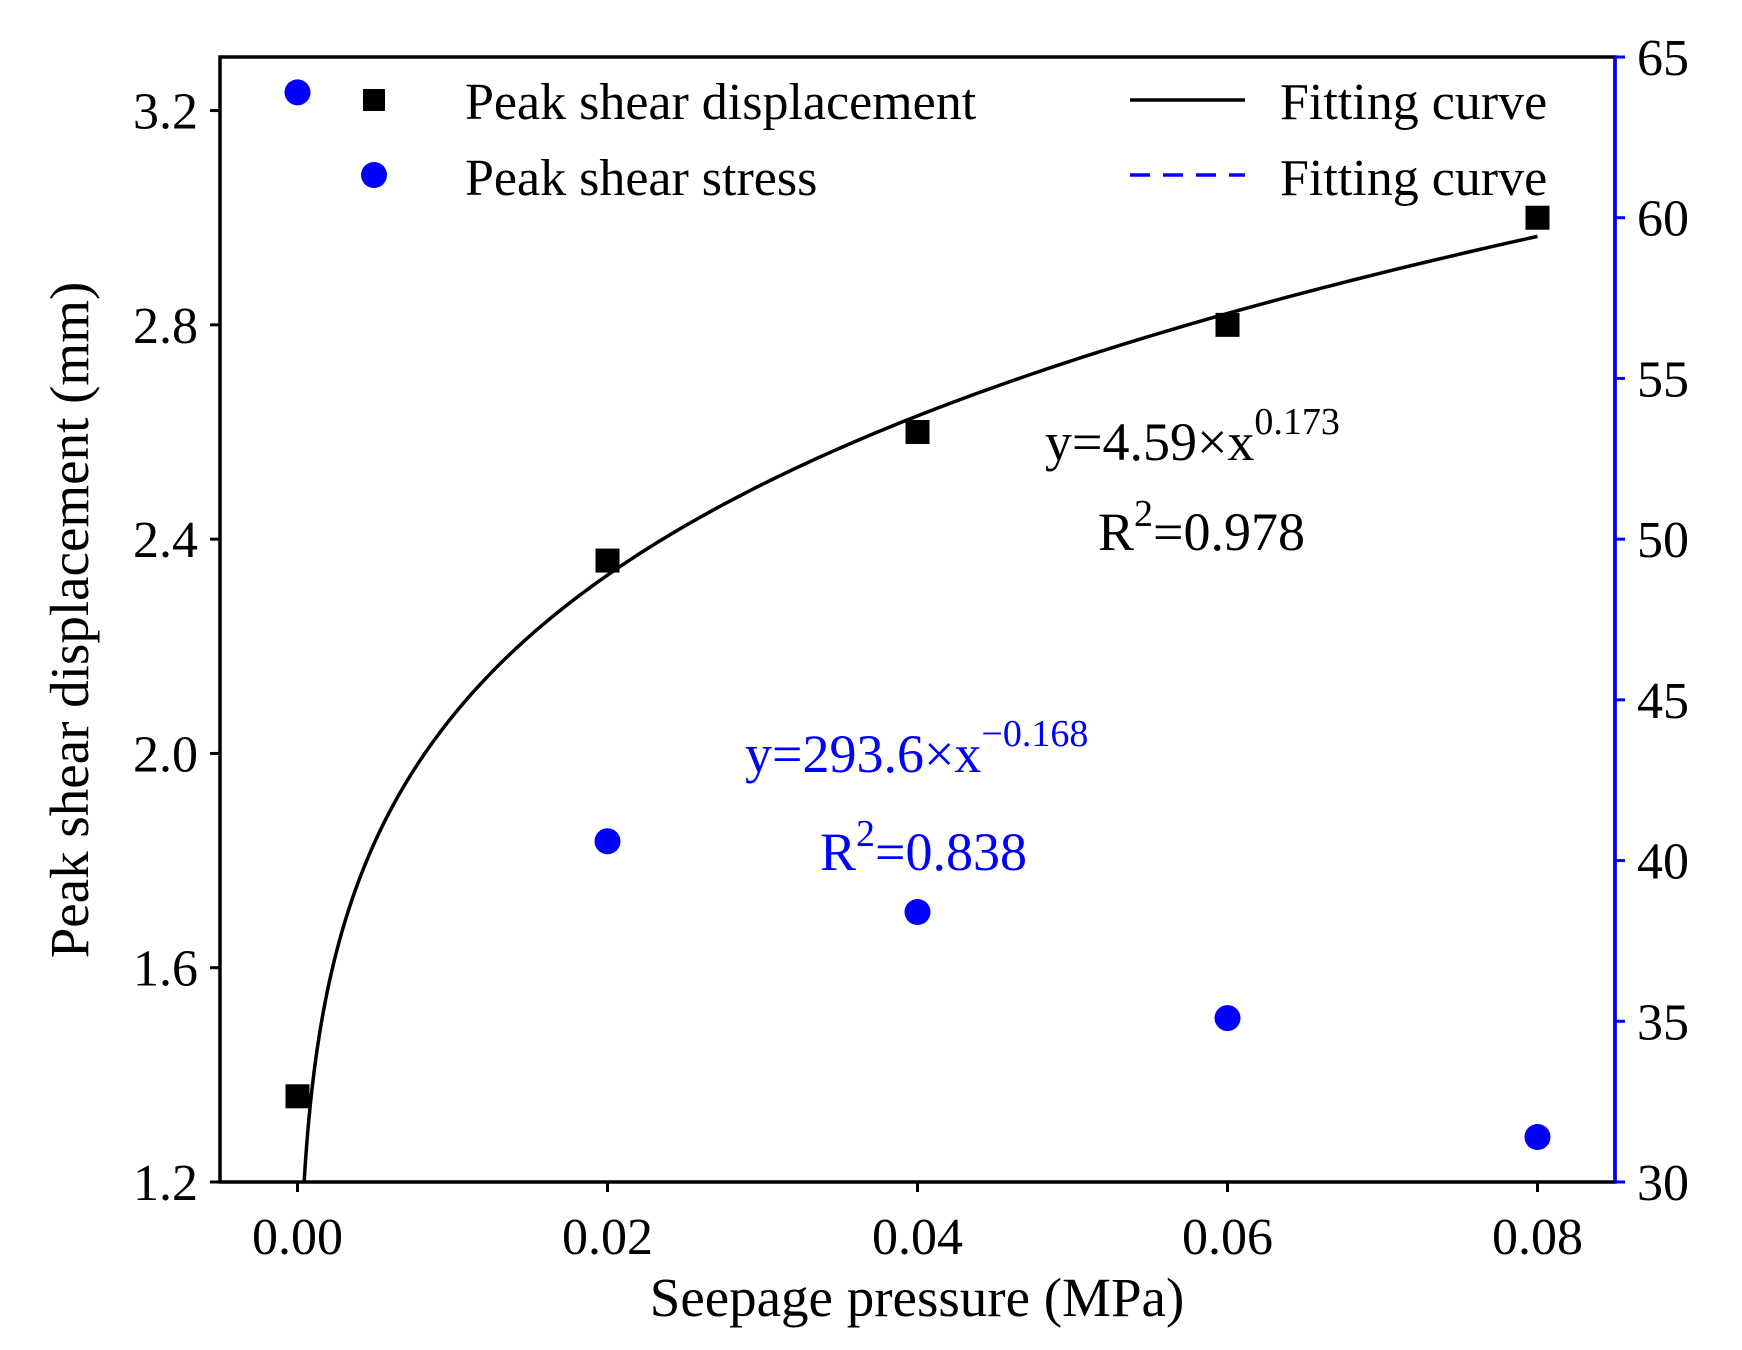  I want to click on y2-axis-ticks: 30 35 40 45 50 55 60 65, so click(1652, 621).